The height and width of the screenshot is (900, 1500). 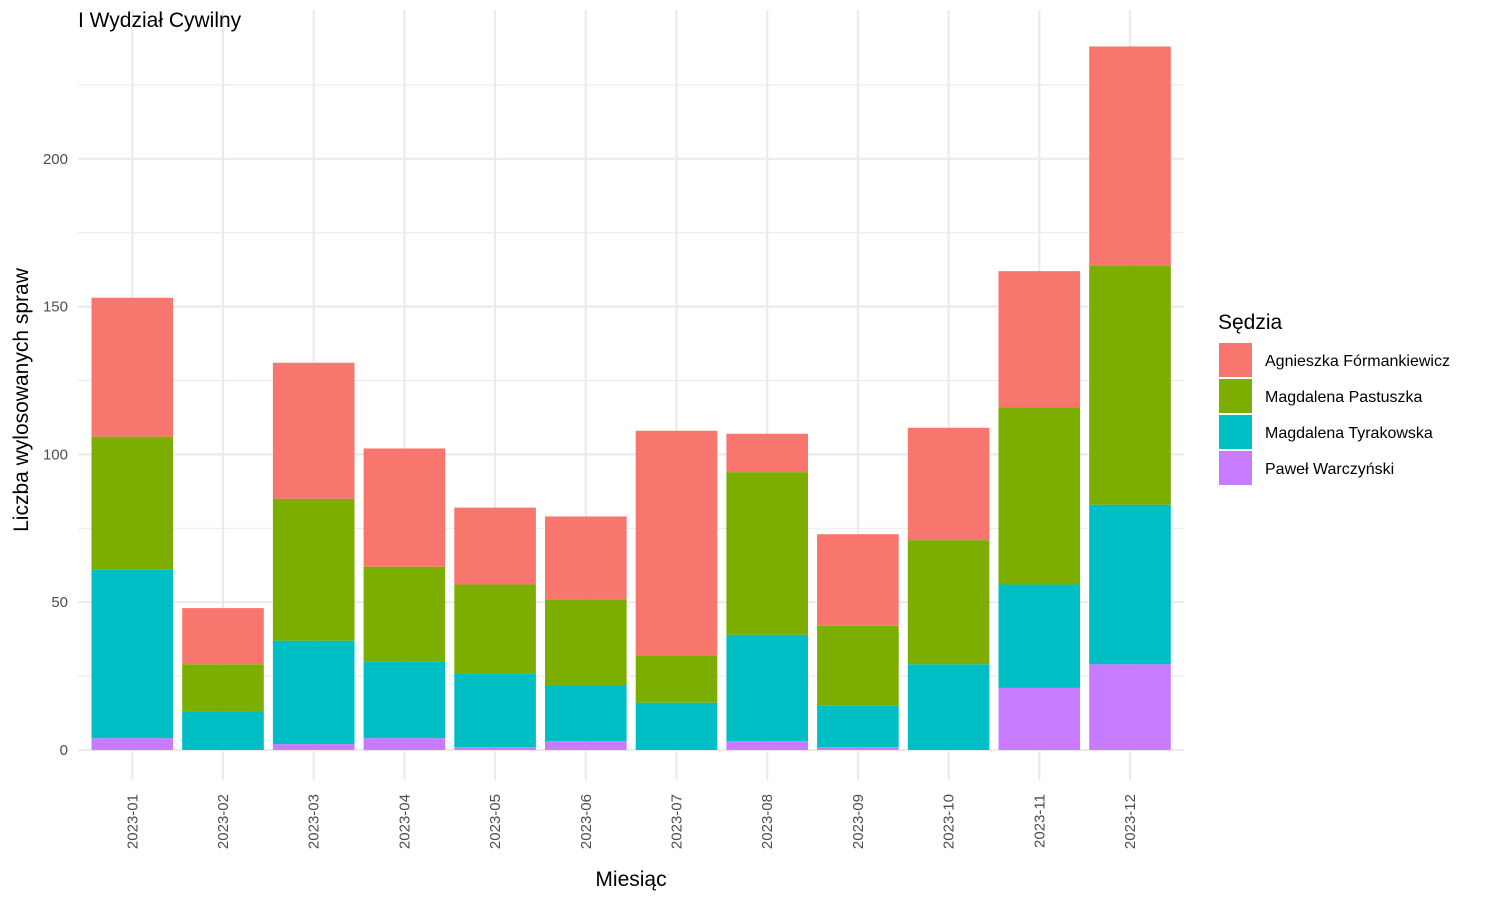 I want to click on x-tick-label: 2023-07, so click(x=677, y=821).